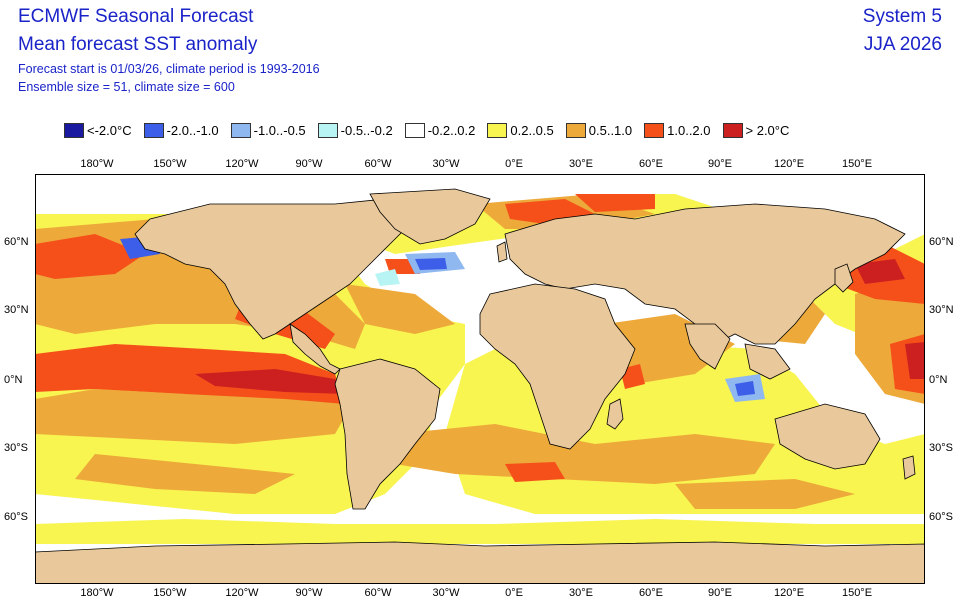 Image resolution: width=960 pixels, height=605 pixels. I want to click on longitude-label-top: 0°E, so click(514, 164).